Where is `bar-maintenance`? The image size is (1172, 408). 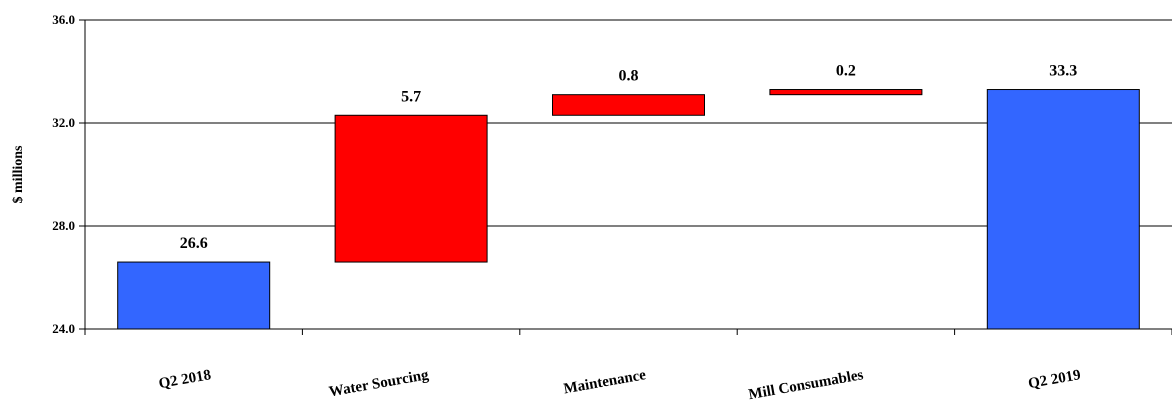
bar-maintenance is located at coordinates (628, 105).